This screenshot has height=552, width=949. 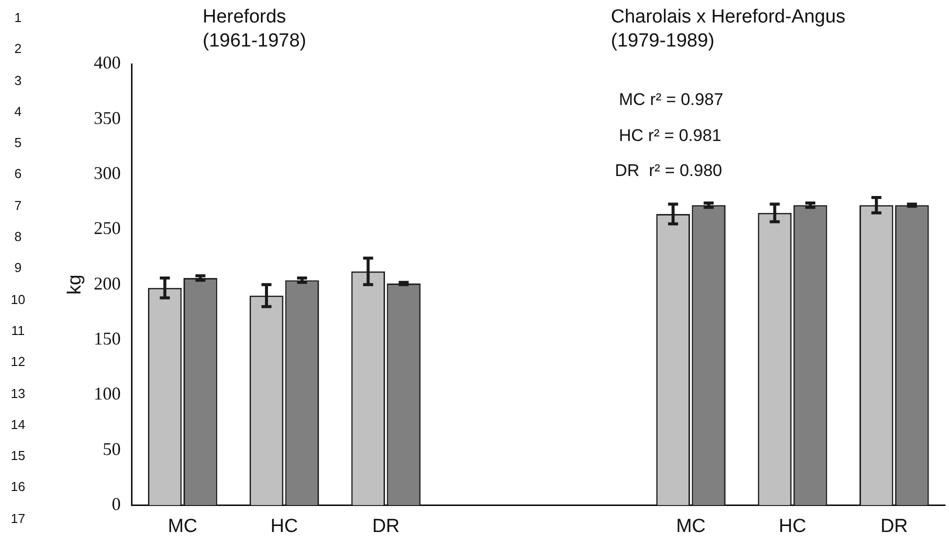 I want to click on annotation: DR r² = 0.980, so click(x=668, y=170).